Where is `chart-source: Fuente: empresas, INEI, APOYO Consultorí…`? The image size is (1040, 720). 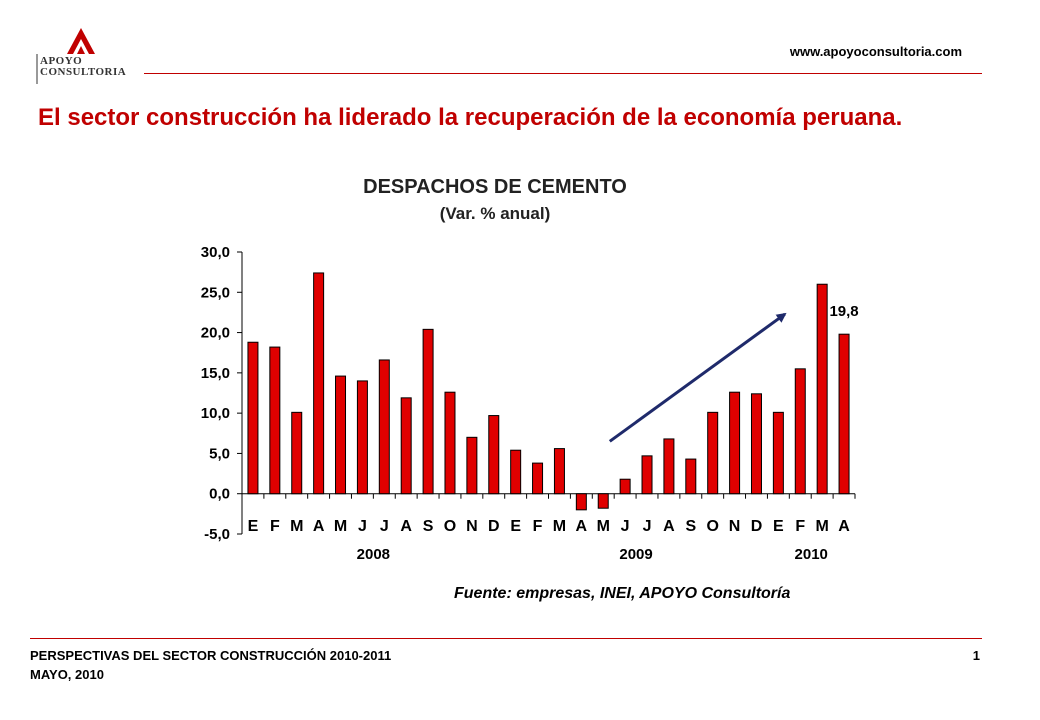 chart-source: Fuente: empresas, INEI, APOYO Consultorí… is located at coordinates (622, 593).